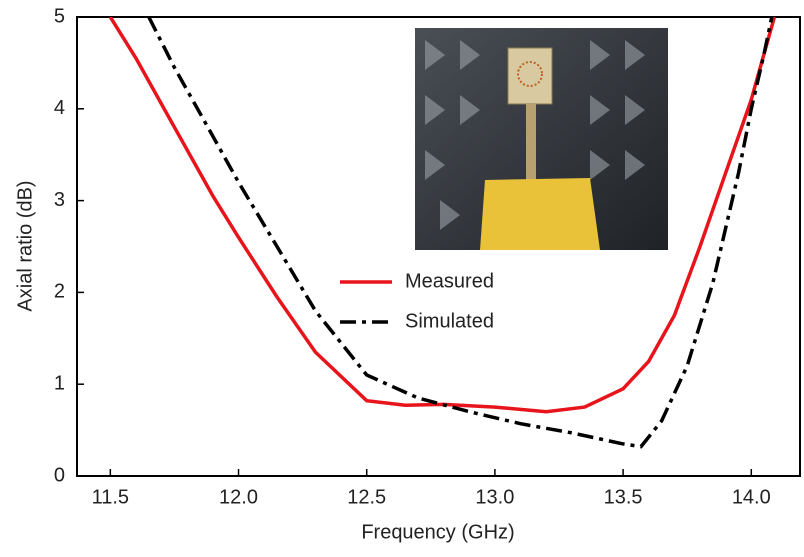 Image resolution: width=804 pixels, height=557 pixels. What do you see at coordinates (541, 139) in the screenshot?
I see `inset-photo` at bounding box center [541, 139].